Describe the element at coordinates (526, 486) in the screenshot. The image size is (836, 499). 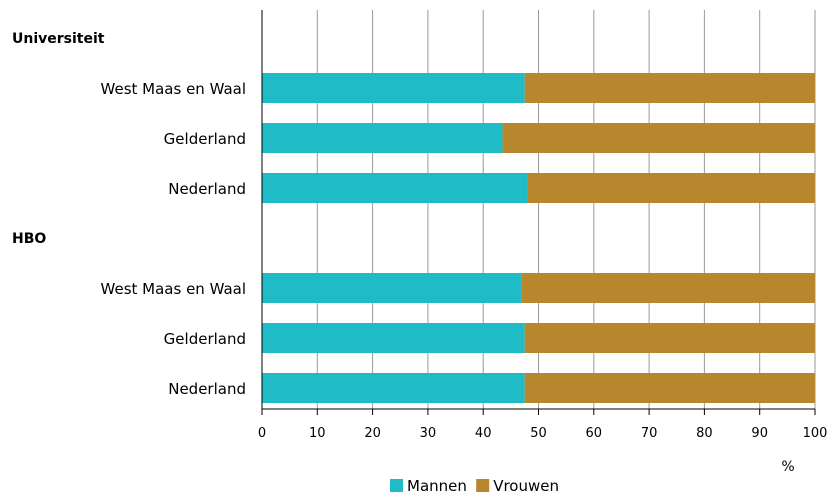
I see `legend-label: Vrouwen` at that location.